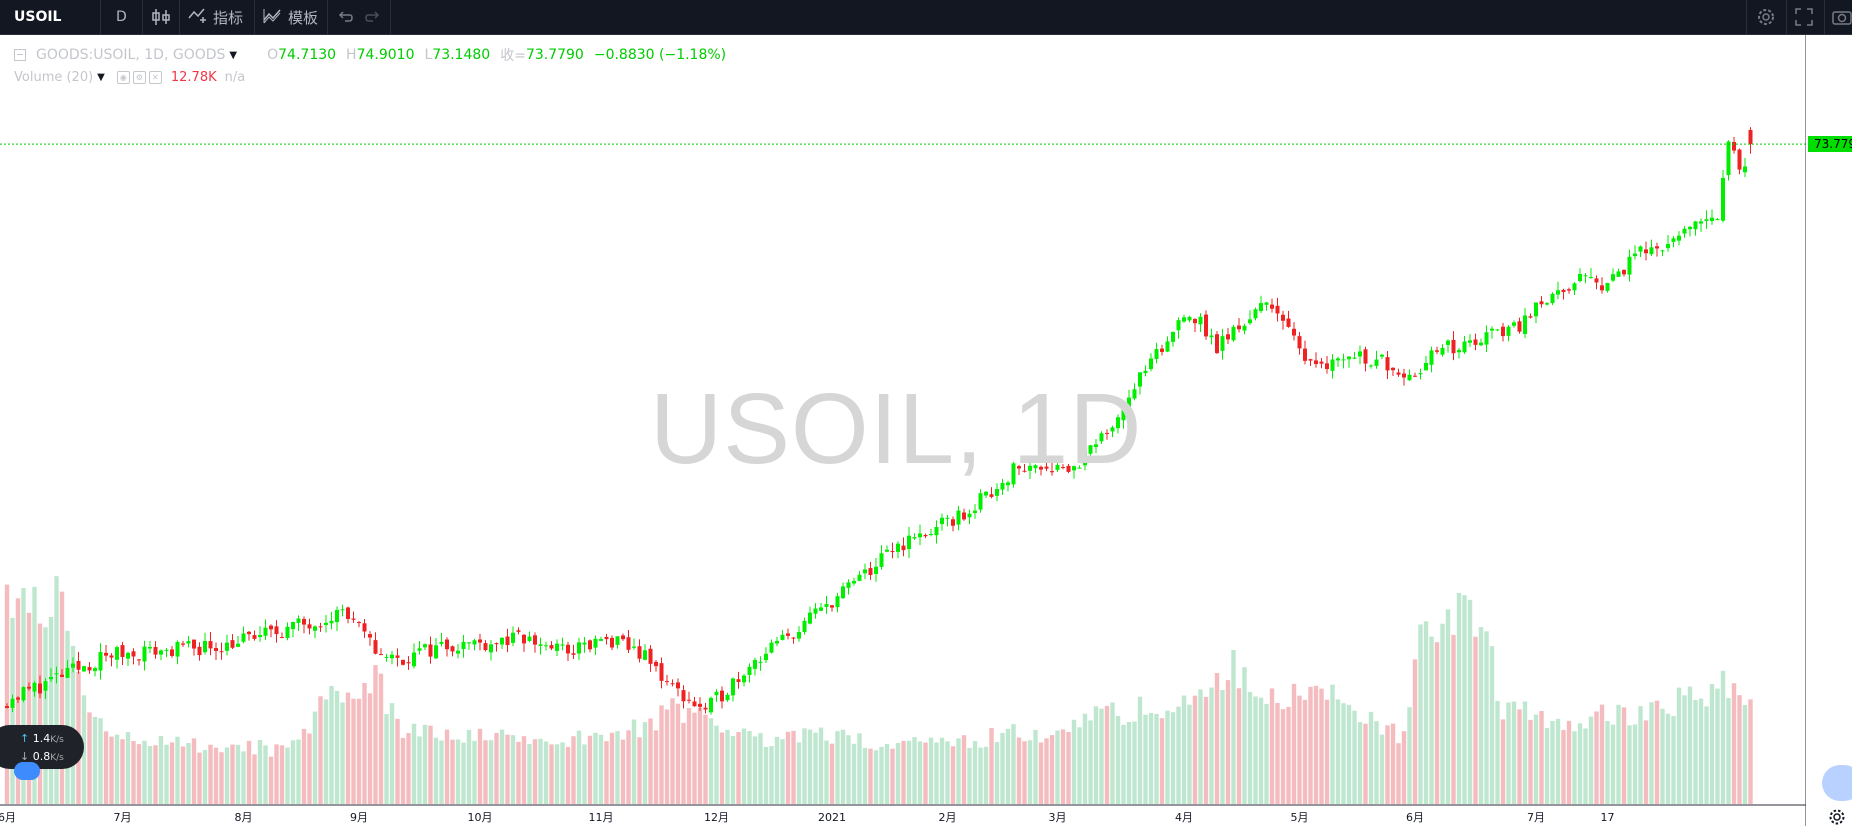 This screenshot has width=1852, height=830. I want to click on undo-icon, so click(345, 17).